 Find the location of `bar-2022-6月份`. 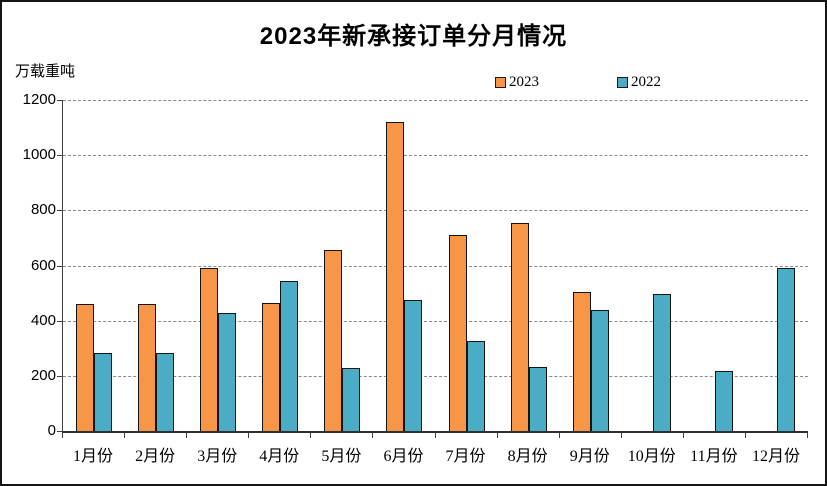

bar-2022-6月份 is located at coordinates (413, 365).